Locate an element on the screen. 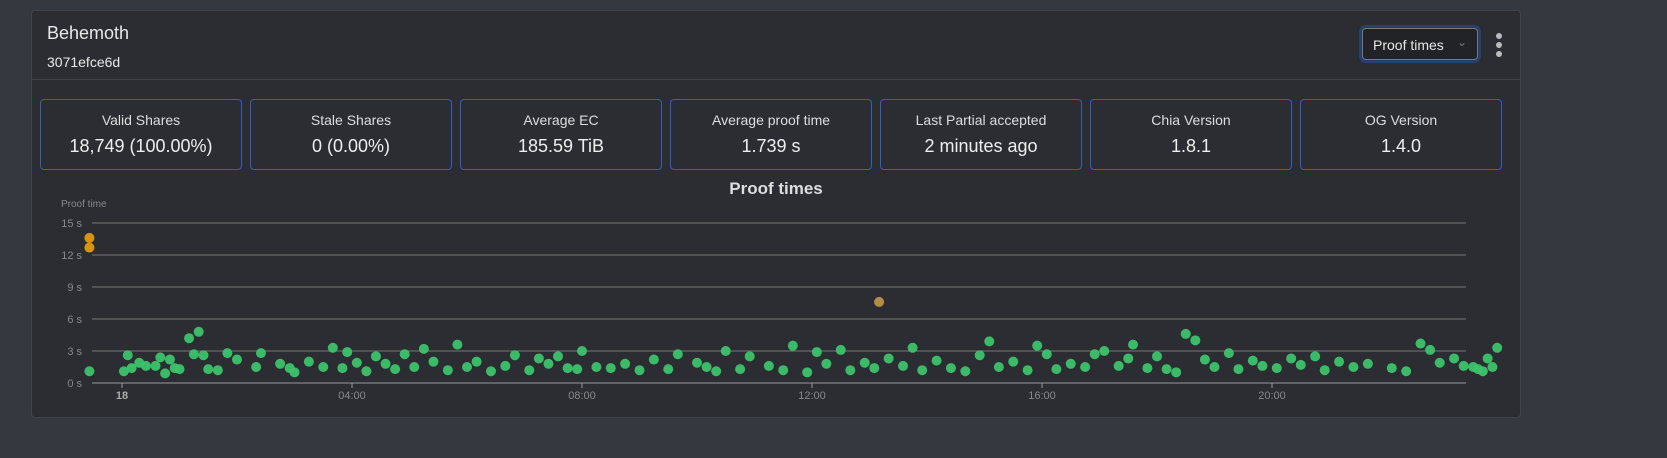  stat-value: 1.739 s is located at coordinates (771, 146).